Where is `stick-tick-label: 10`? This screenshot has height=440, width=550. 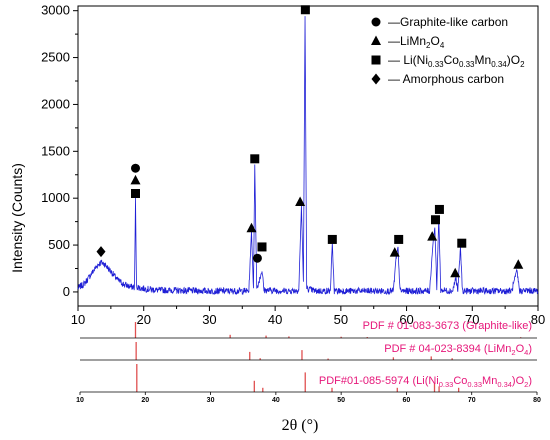
stick-tick-label: 10 is located at coordinates (80, 400).